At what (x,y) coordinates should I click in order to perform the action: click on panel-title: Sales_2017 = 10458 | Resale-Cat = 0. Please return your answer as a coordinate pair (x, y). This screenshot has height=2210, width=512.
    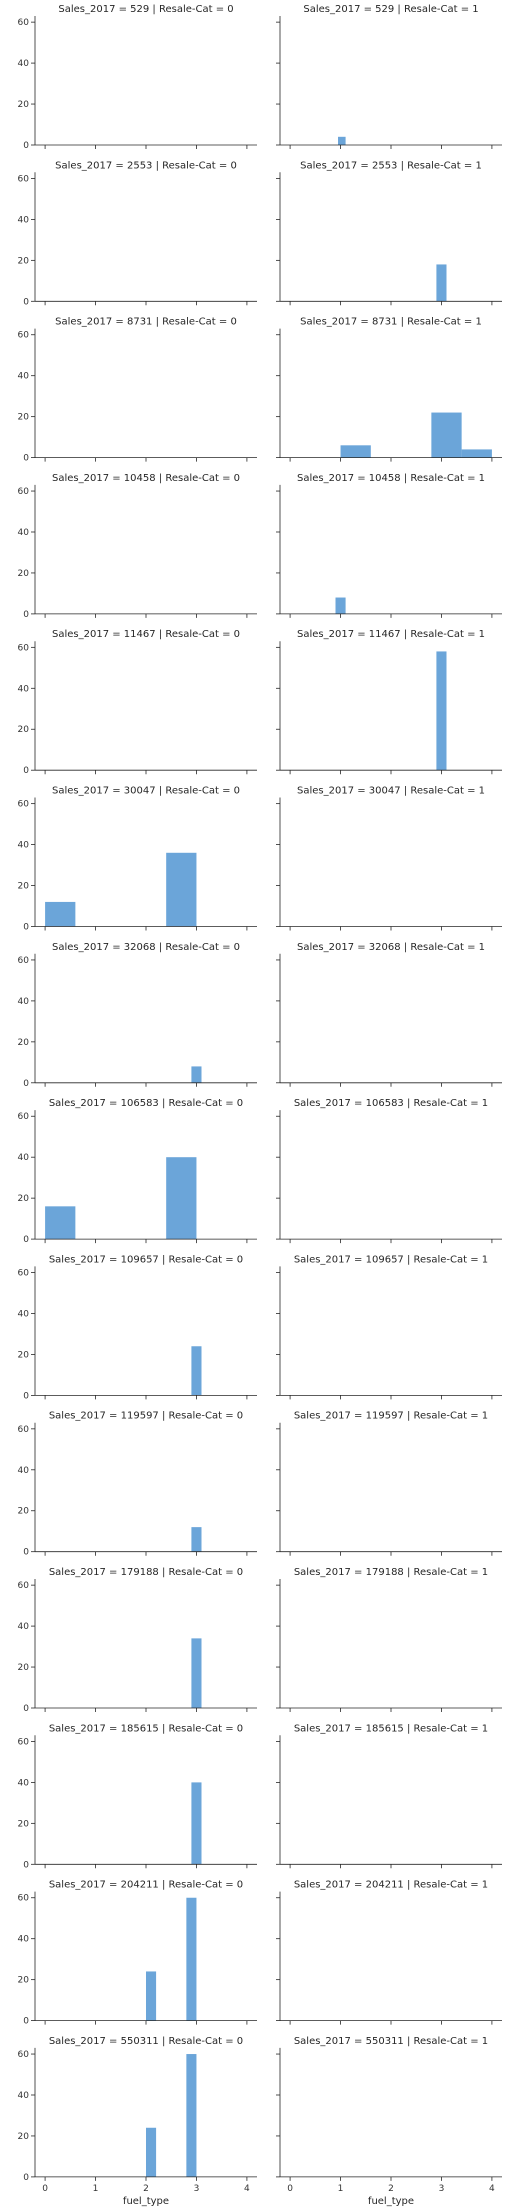
    Looking at the image, I should click on (146, 478).